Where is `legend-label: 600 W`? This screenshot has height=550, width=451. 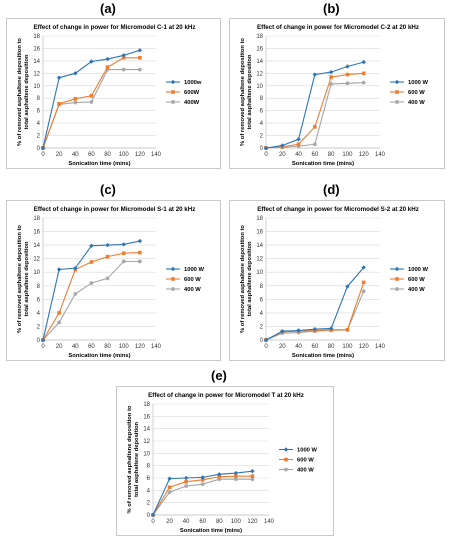
legend-label: 600 W is located at coordinates (416, 93).